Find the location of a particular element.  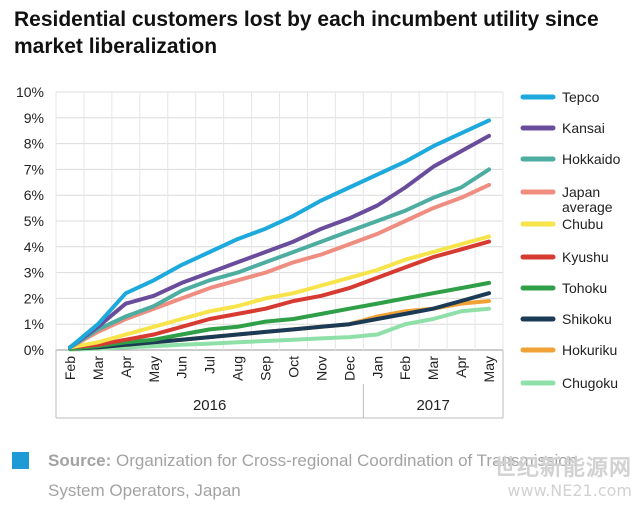

series-line-shikoku is located at coordinates (279, 321).